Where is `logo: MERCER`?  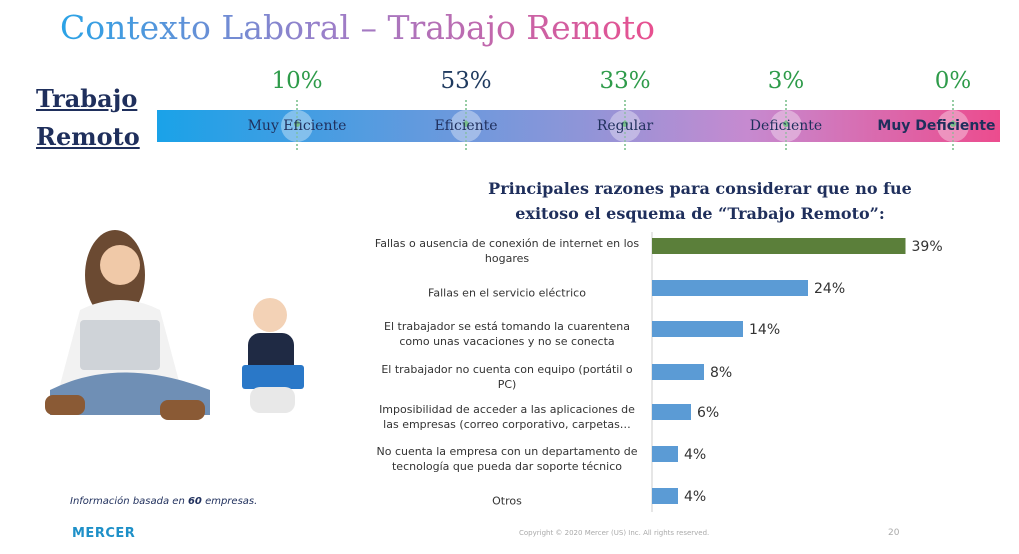 logo: MERCER is located at coordinates (104, 533).